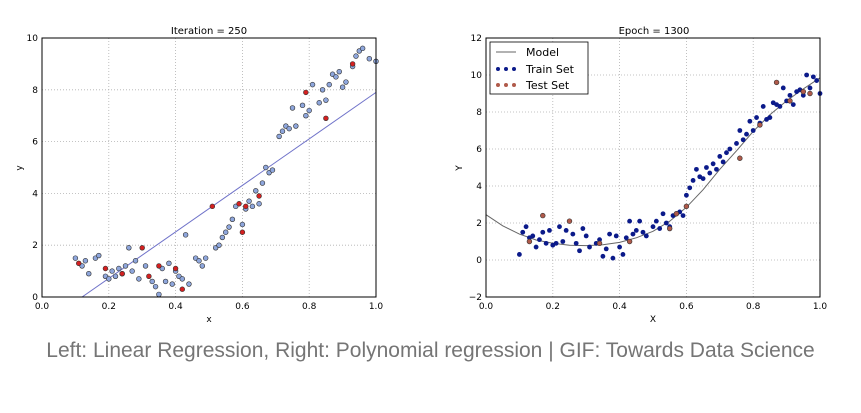  What do you see at coordinates (35, 194) in the screenshot?
I see `left-y-tick-label: 4` at bounding box center [35, 194].